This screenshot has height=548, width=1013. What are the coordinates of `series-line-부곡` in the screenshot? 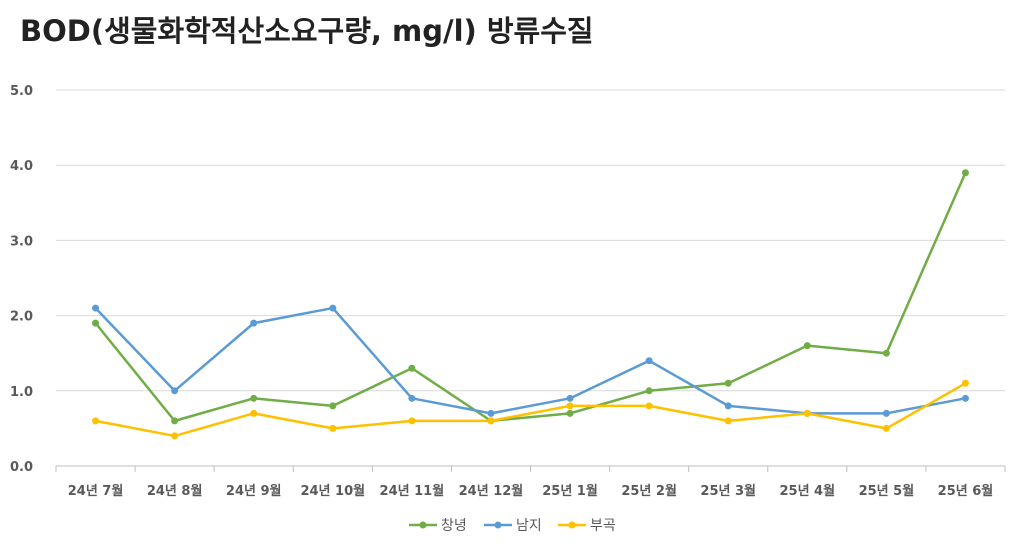 It's located at (530, 410).